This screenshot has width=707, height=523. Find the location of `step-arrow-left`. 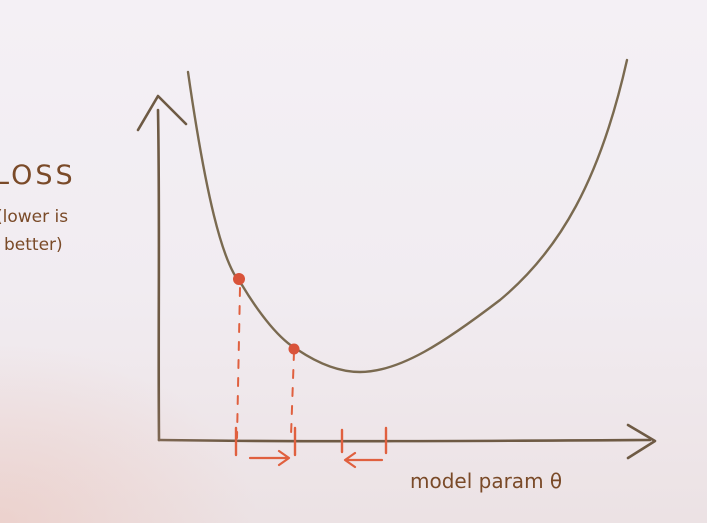

step-arrow-left is located at coordinates (363, 460).